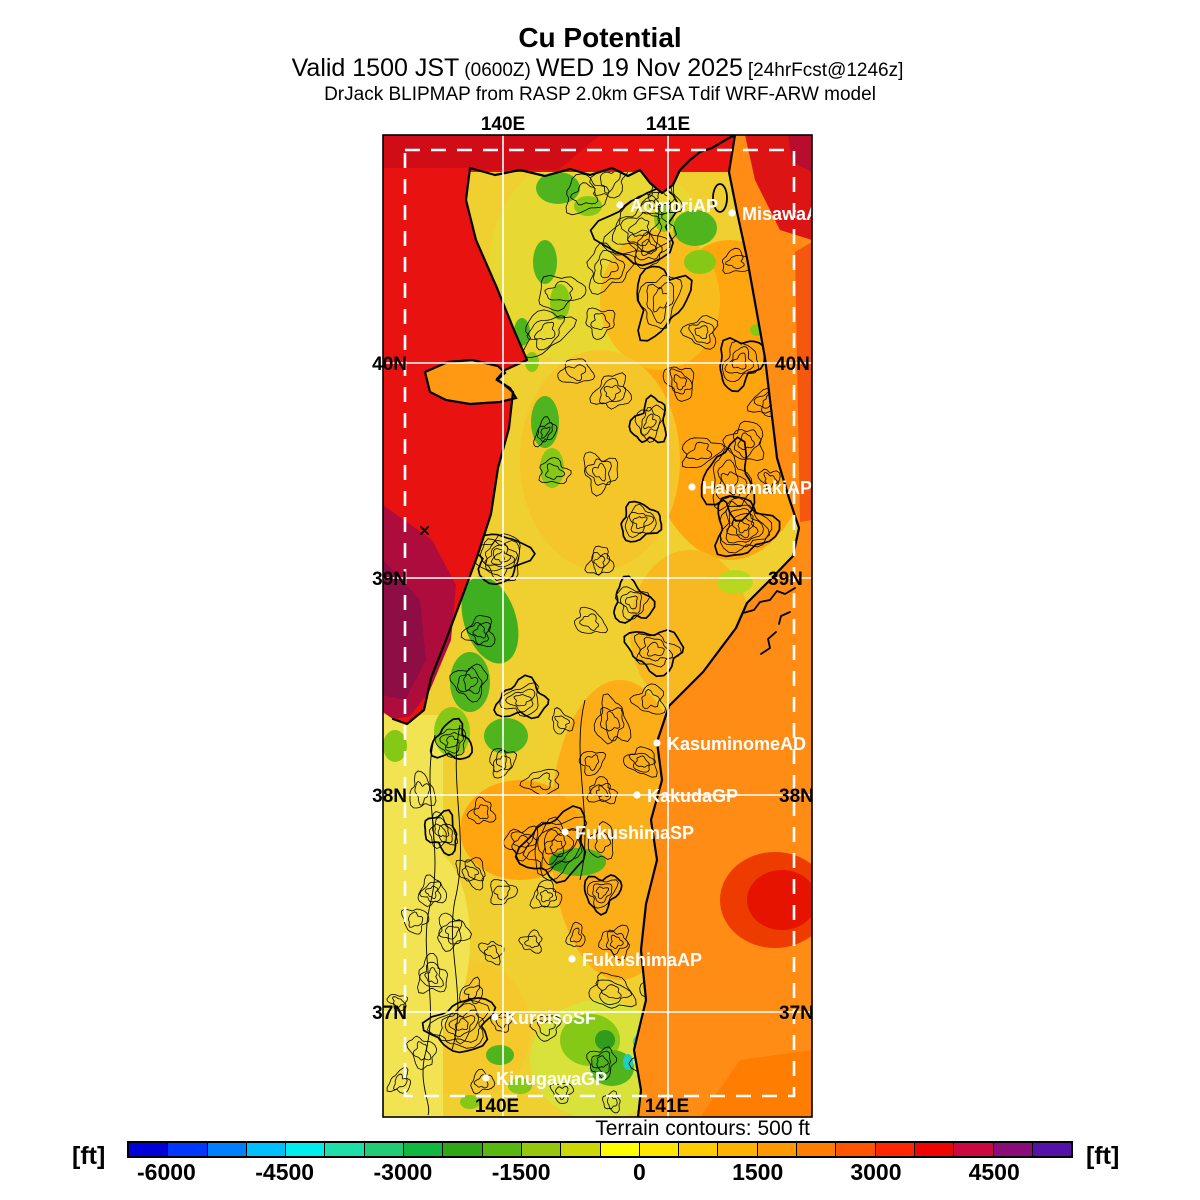  Describe the element at coordinates (403, 1172) in the screenshot. I see `colorbar-tick-label: -3000` at that location.